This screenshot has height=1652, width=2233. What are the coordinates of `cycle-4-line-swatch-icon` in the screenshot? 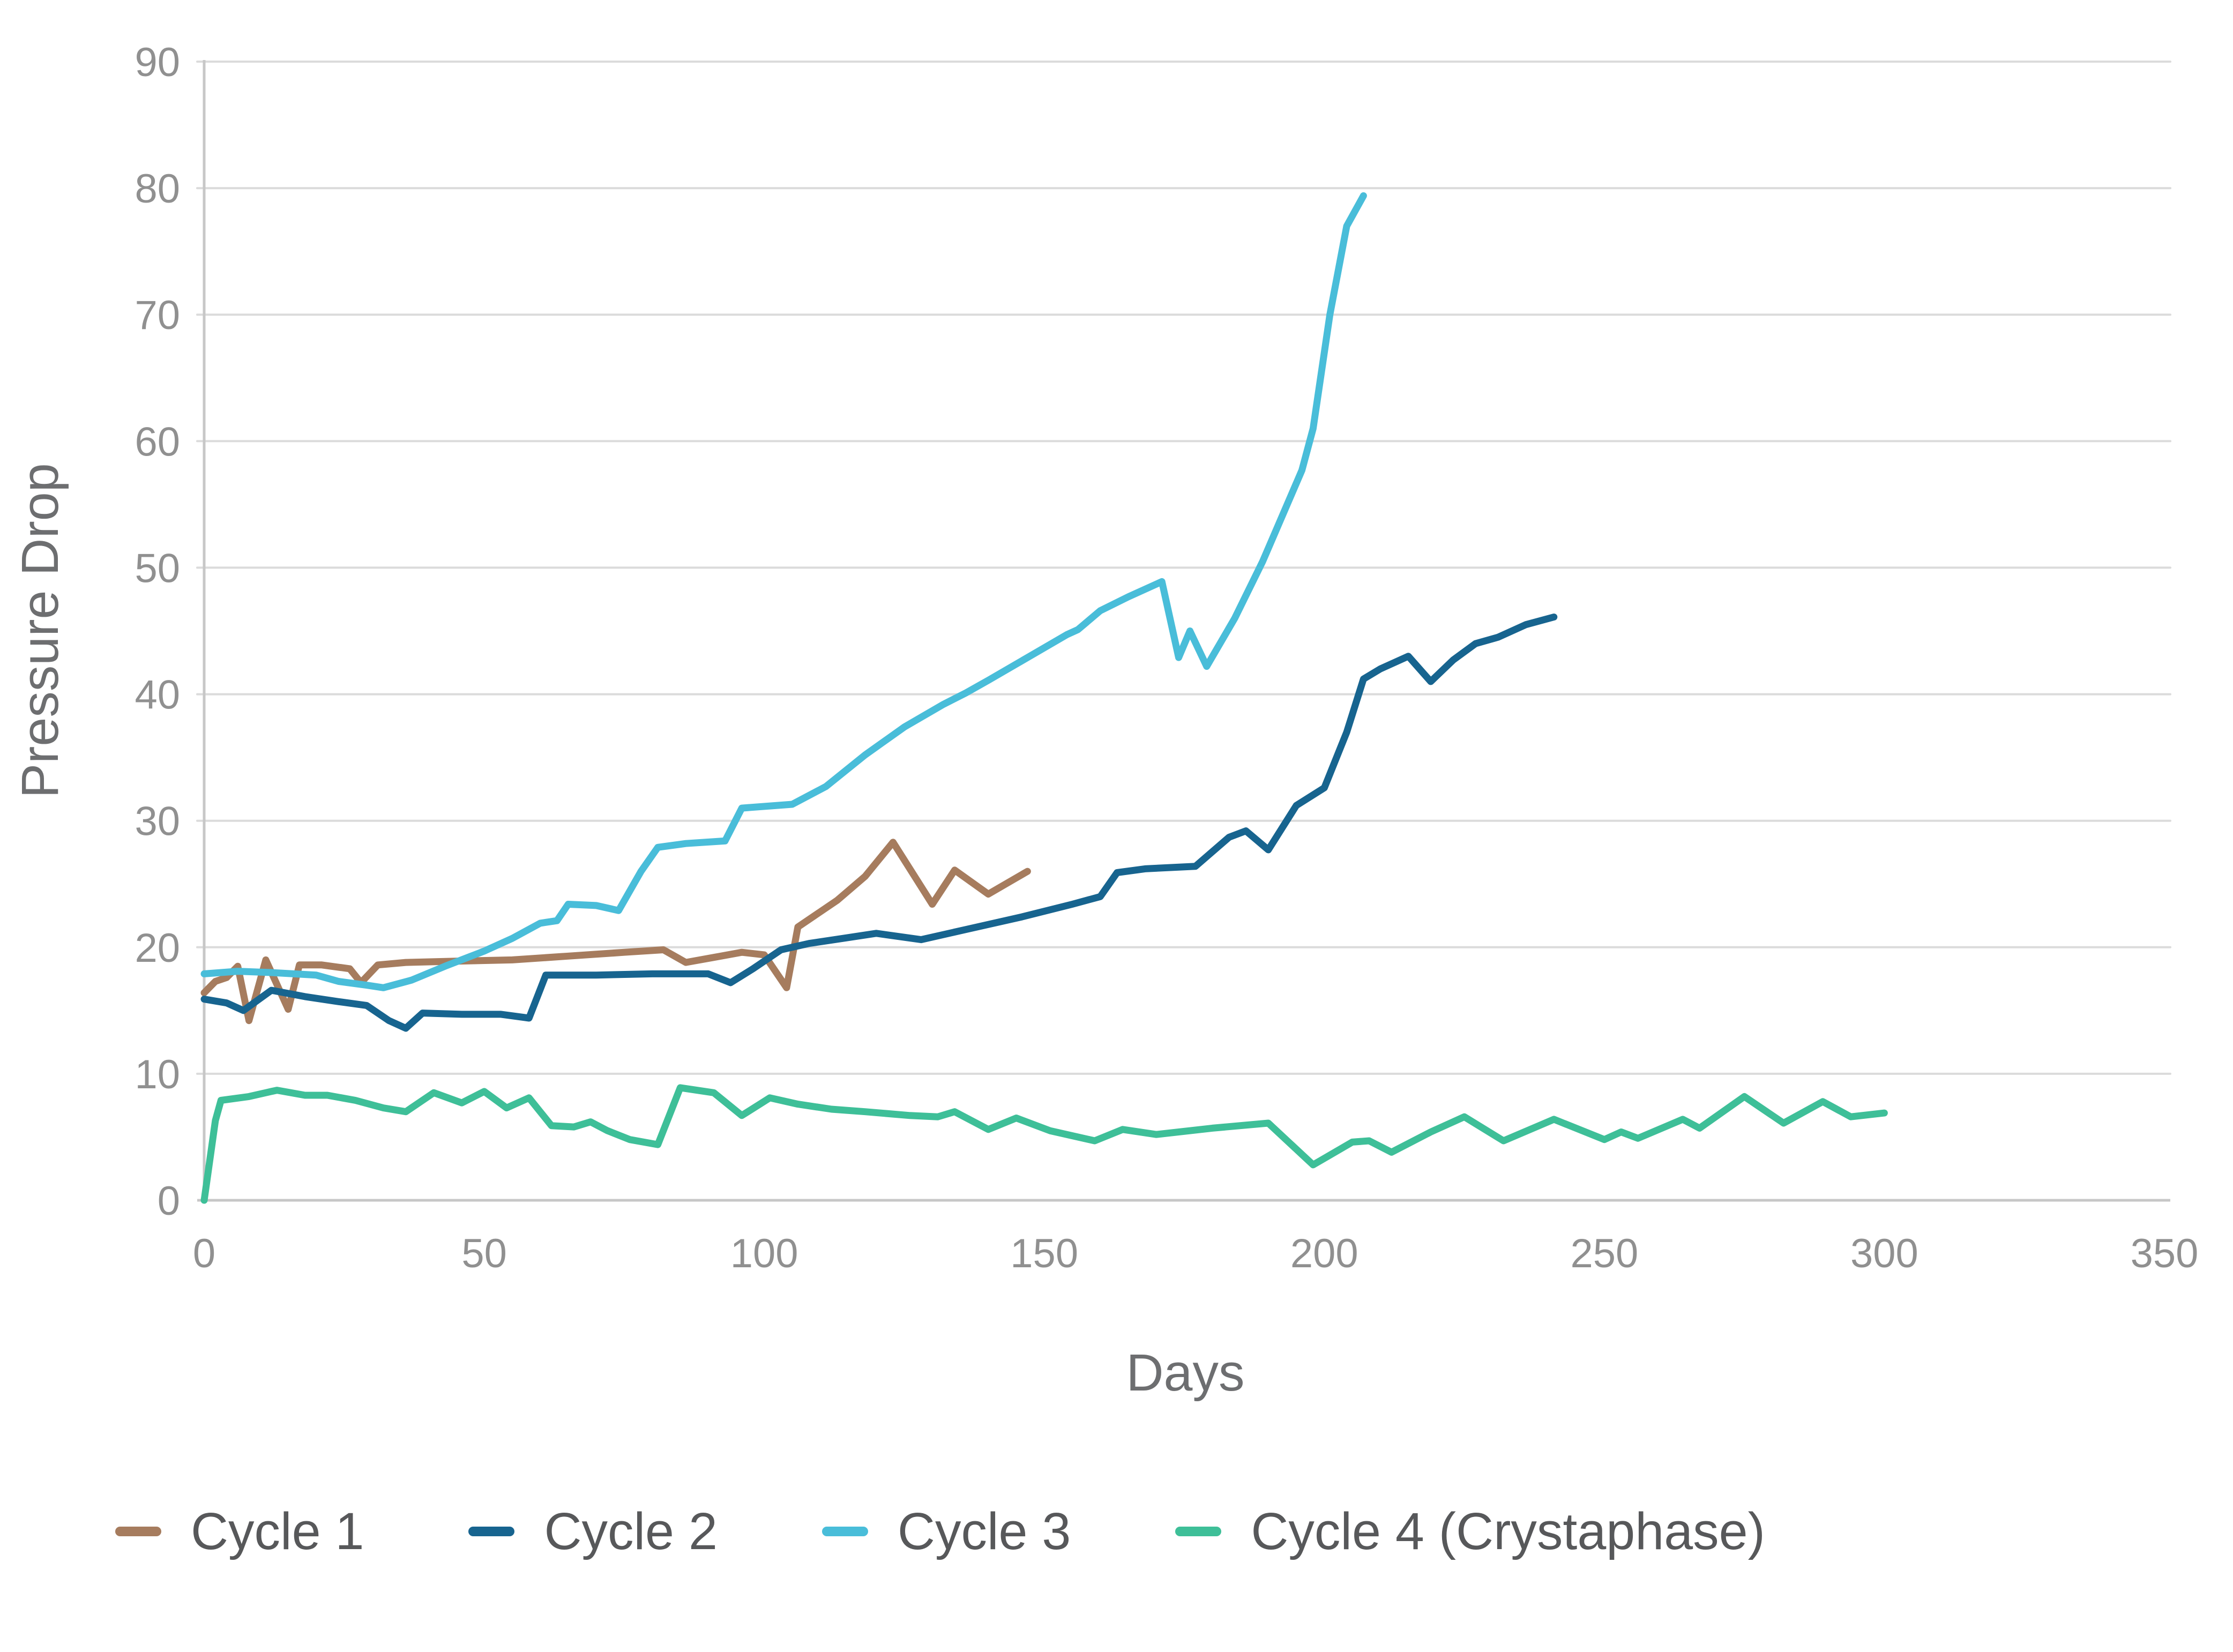 It's located at (1198, 1531).